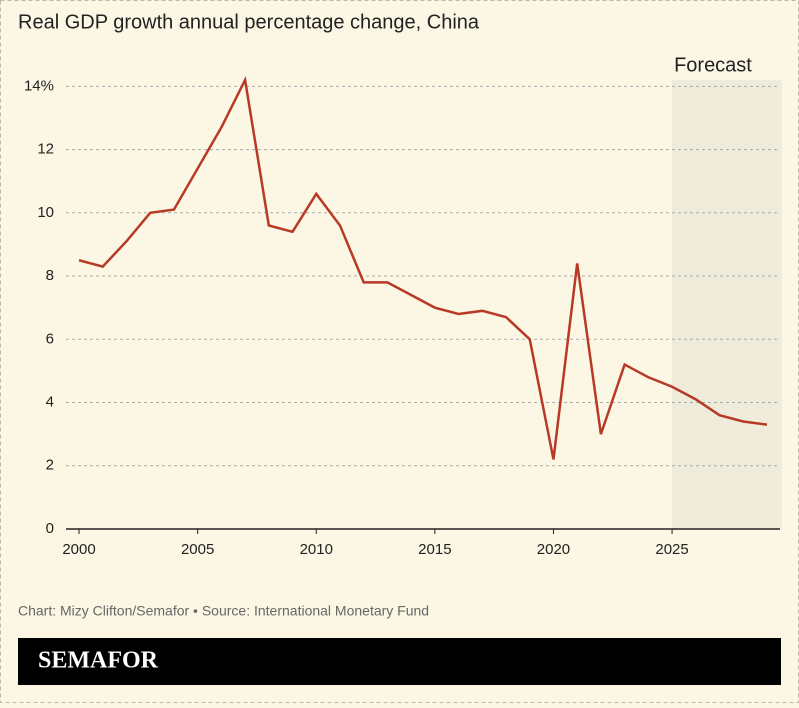 The width and height of the screenshot is (799, 708). I want to click on y-tick-label: 0, so click(50, 528).